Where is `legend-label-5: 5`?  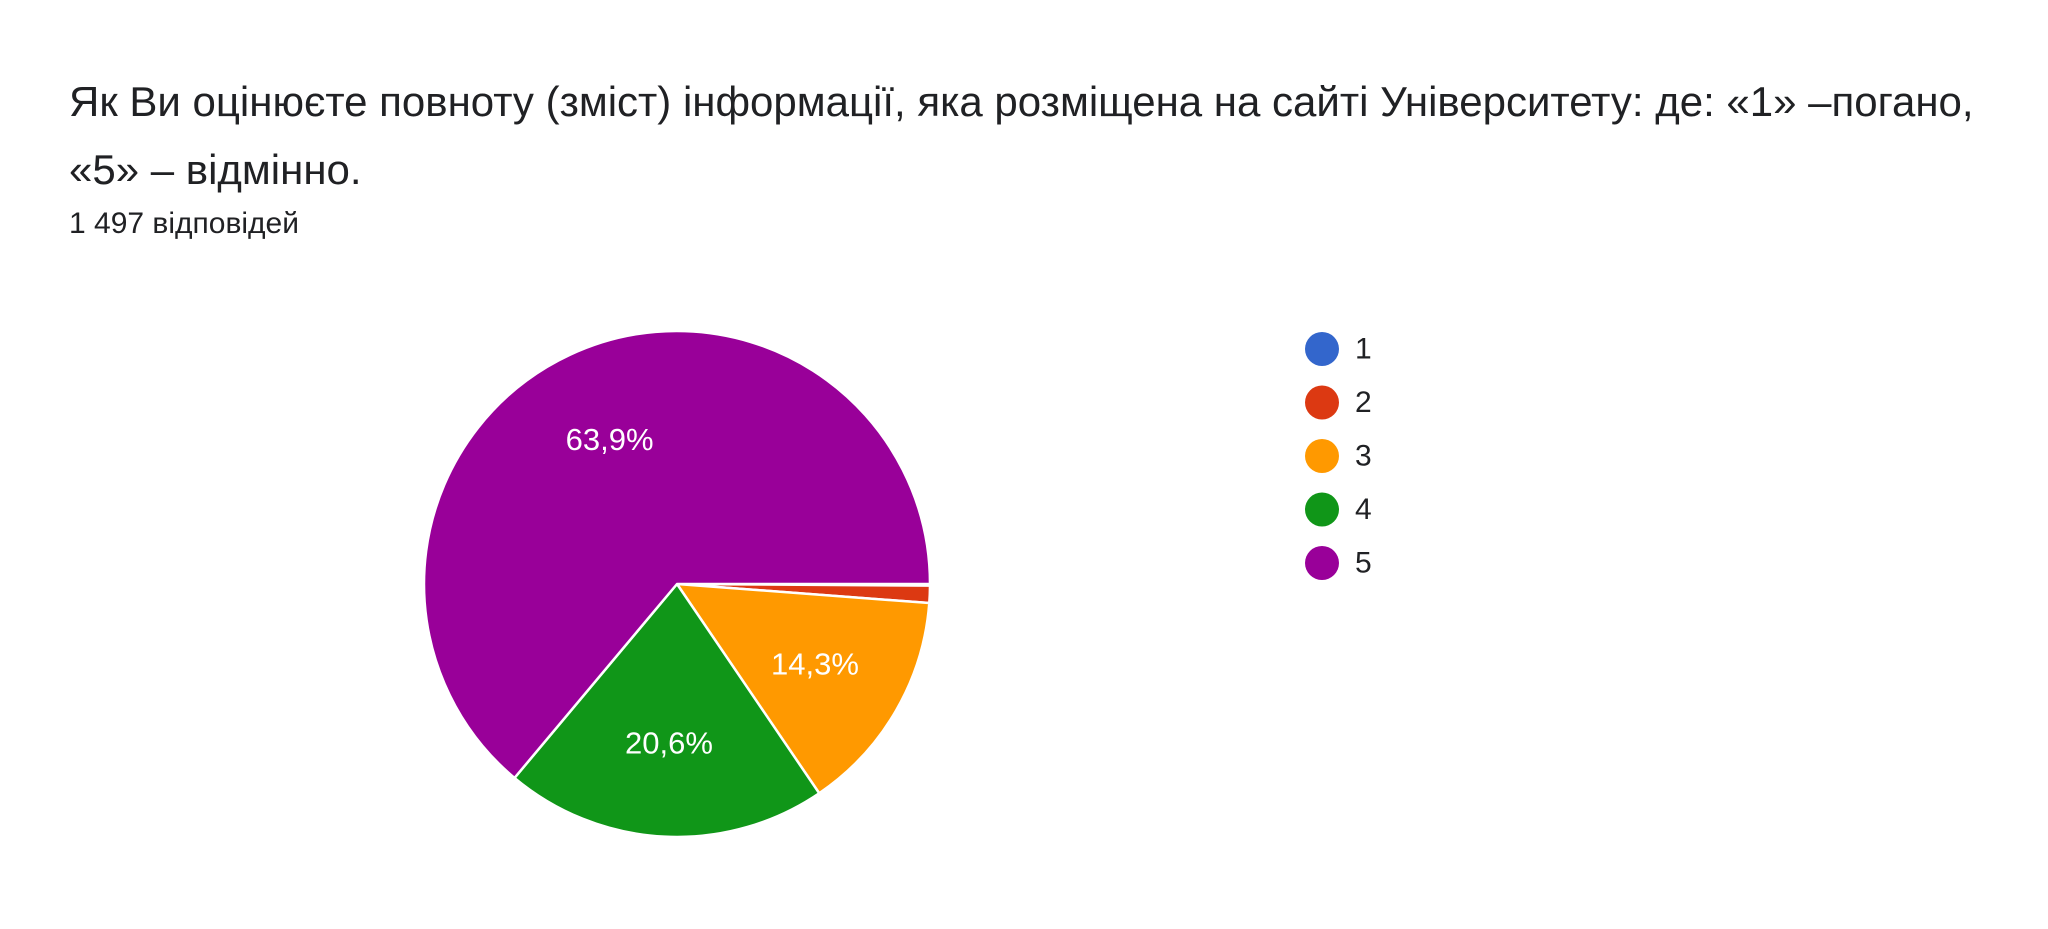
legend-label-5: 5 is located at coordinates (1363, 563).